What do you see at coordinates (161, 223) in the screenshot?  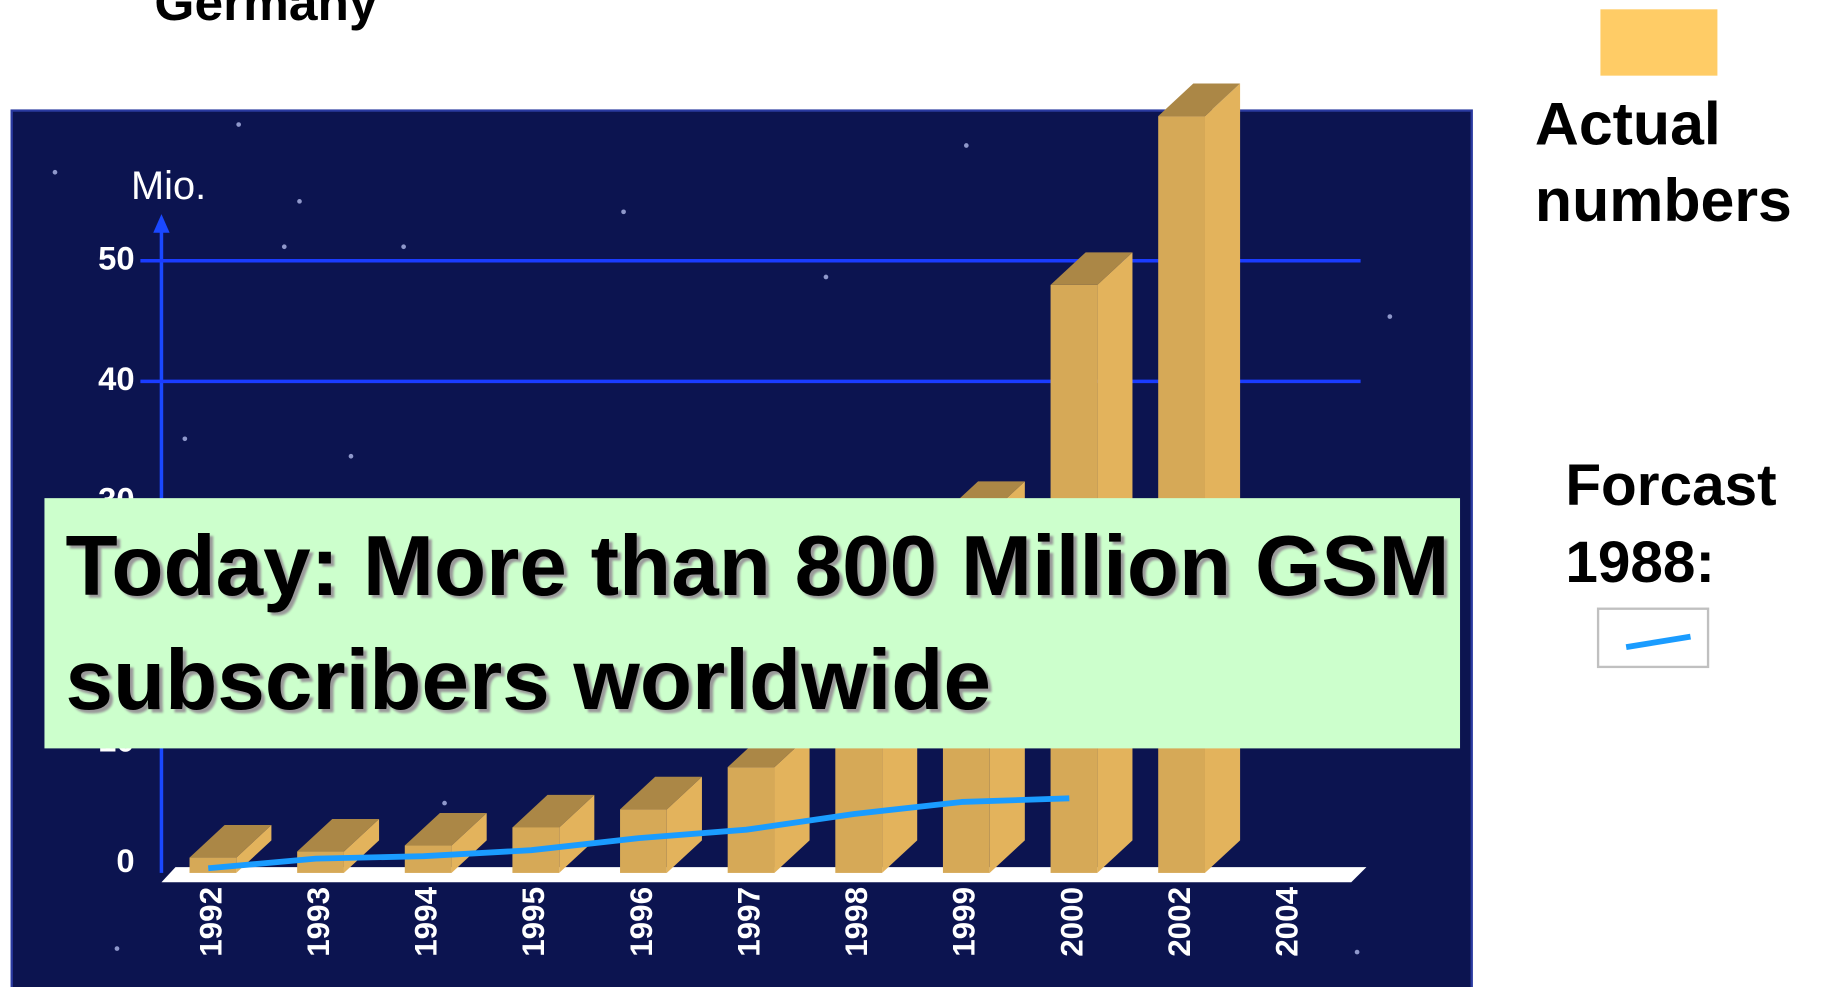 I see `y-axis-arrow` at bounding box center [161, 223].